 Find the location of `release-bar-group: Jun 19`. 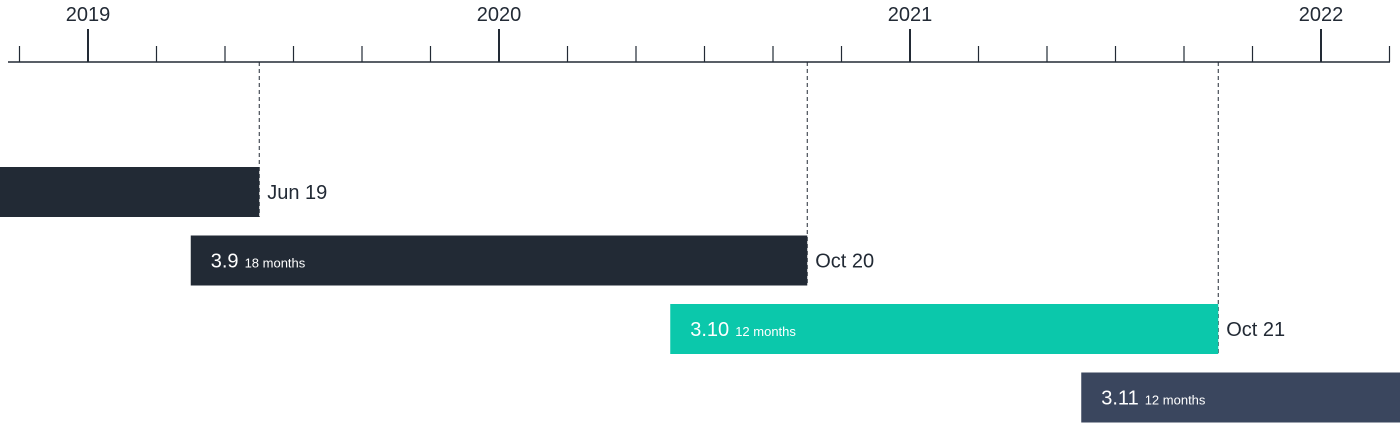

release-bar-group: Jun 19 is located at coordinates (163, 192).